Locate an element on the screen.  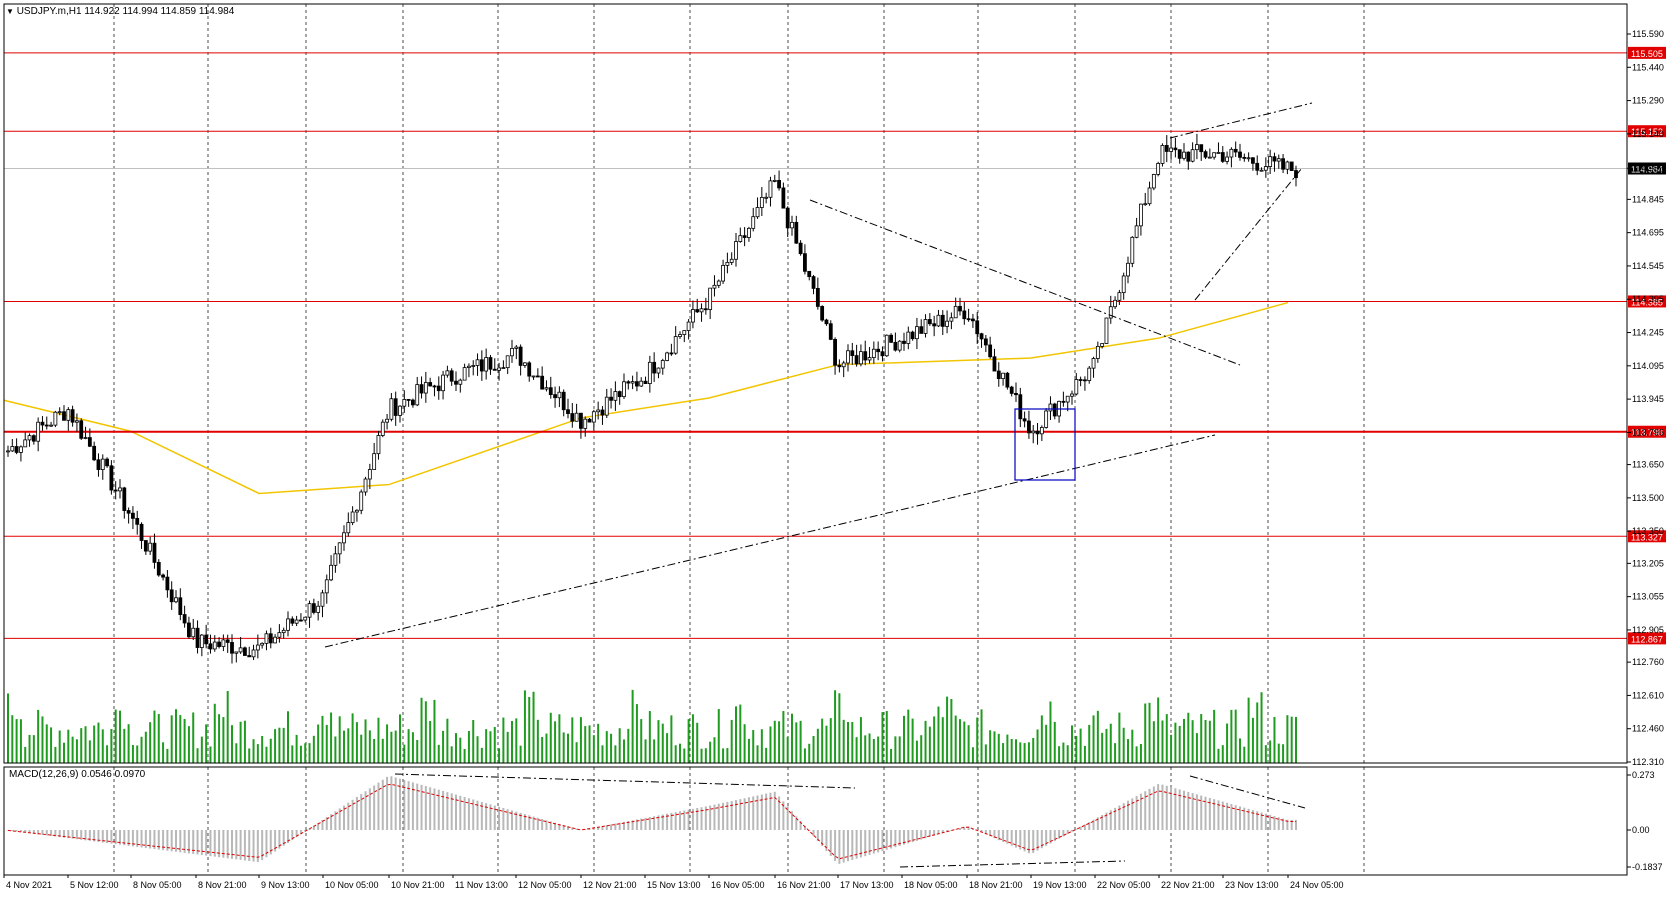
price-tick-label: 113.650 is located at coordinates (1648, 465).